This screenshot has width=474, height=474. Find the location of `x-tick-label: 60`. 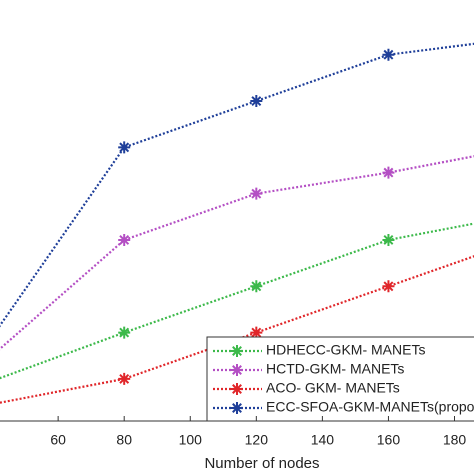

x-tick-label: 60 is located at coordinates (58, 440).